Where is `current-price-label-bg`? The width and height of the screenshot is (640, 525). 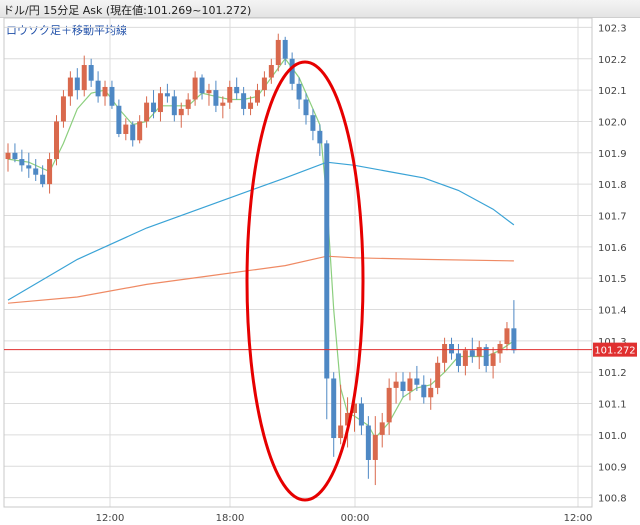
current-price-label-bg is located at coordinates (615, 349).